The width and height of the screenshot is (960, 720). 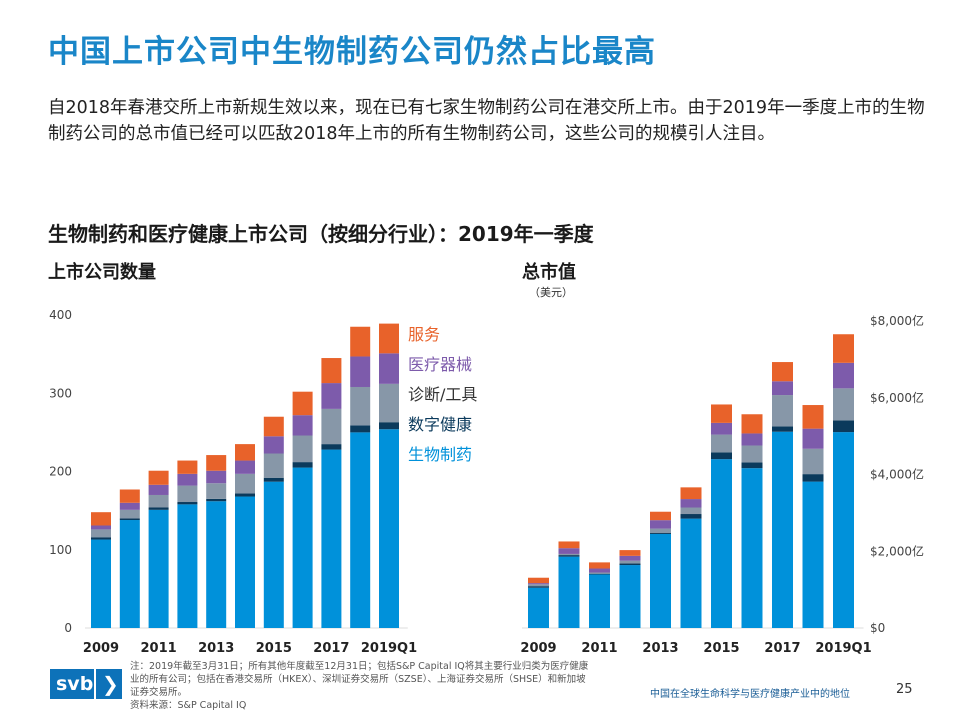 I want to click on y-tick-label: 300, so click(x=60, y=393).